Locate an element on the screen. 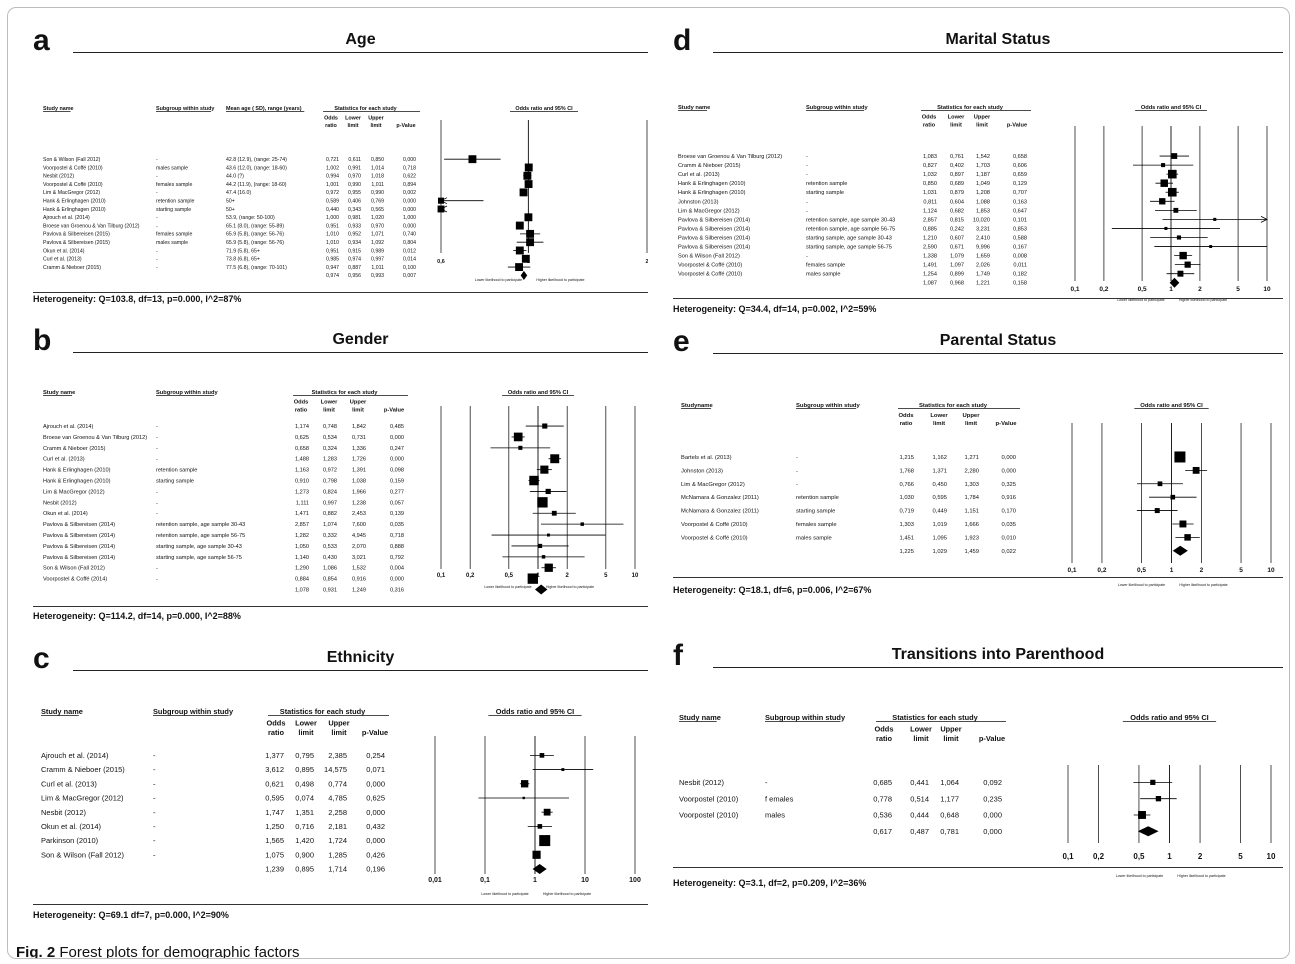 This screenshot has height=964, width=1295. axis-tick-label: 5 is located at coordinates (1240, 856).